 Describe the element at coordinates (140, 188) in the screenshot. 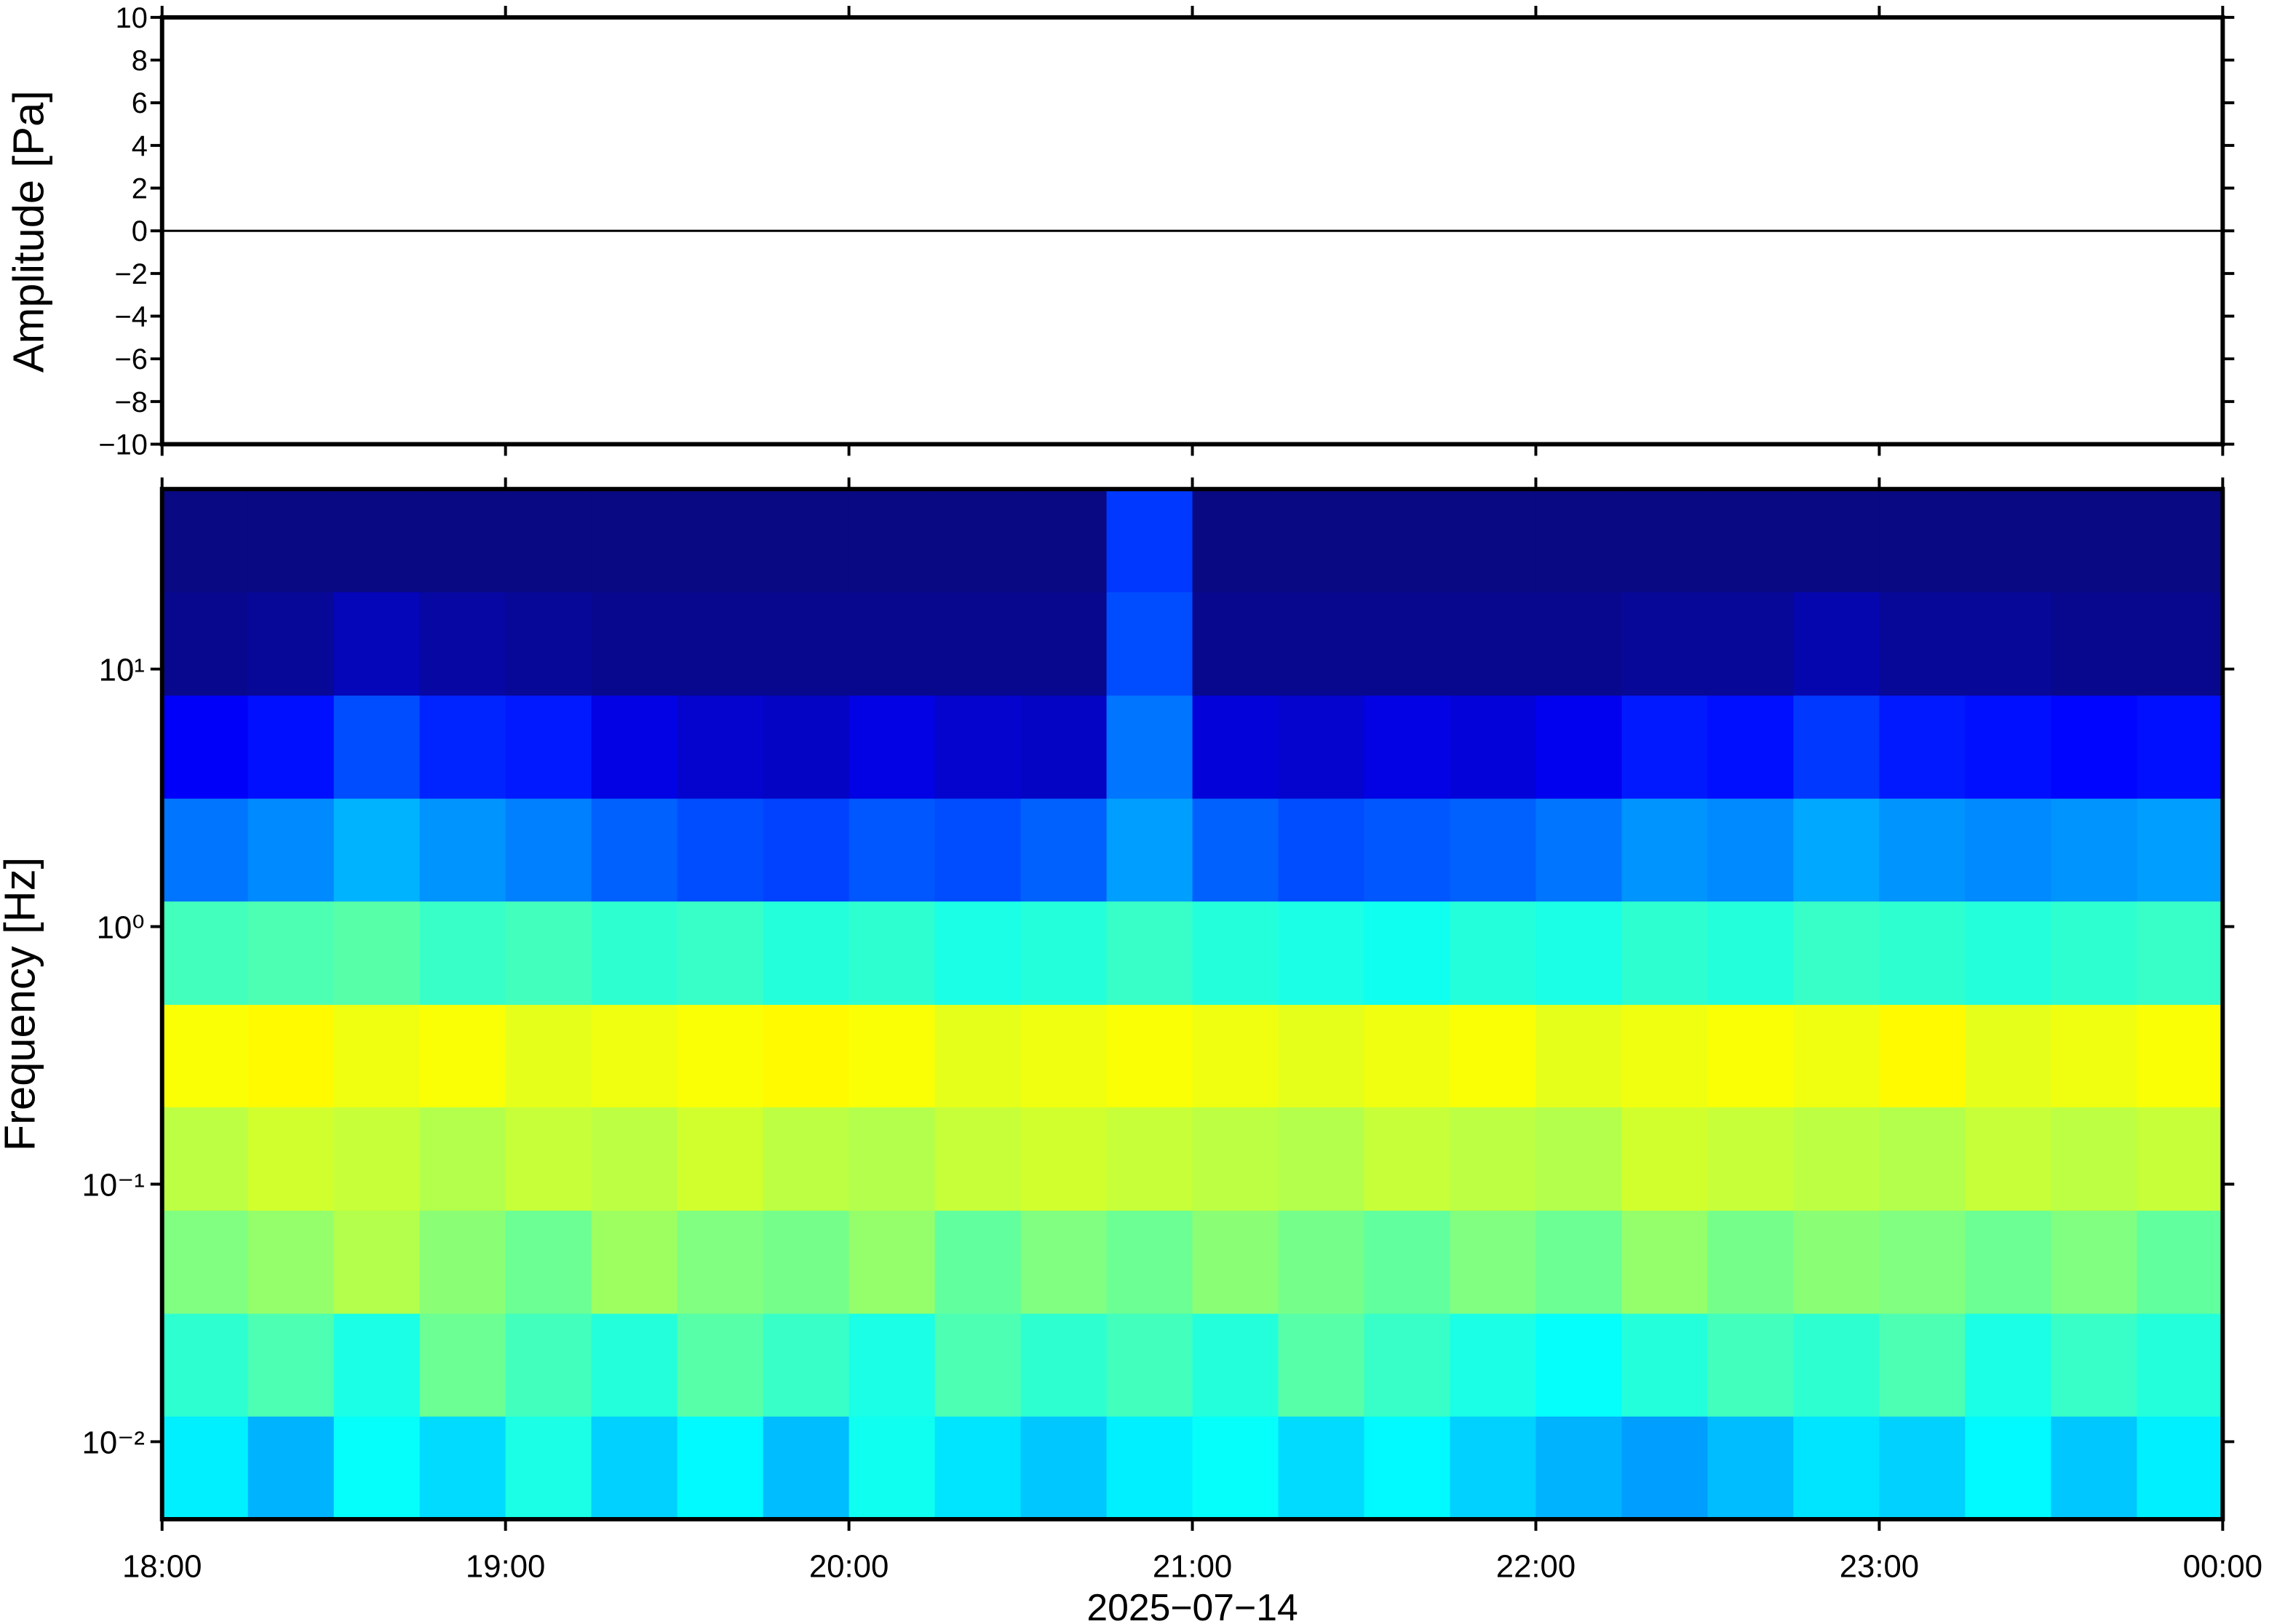

I see `y-tick-label: 2` at that location.